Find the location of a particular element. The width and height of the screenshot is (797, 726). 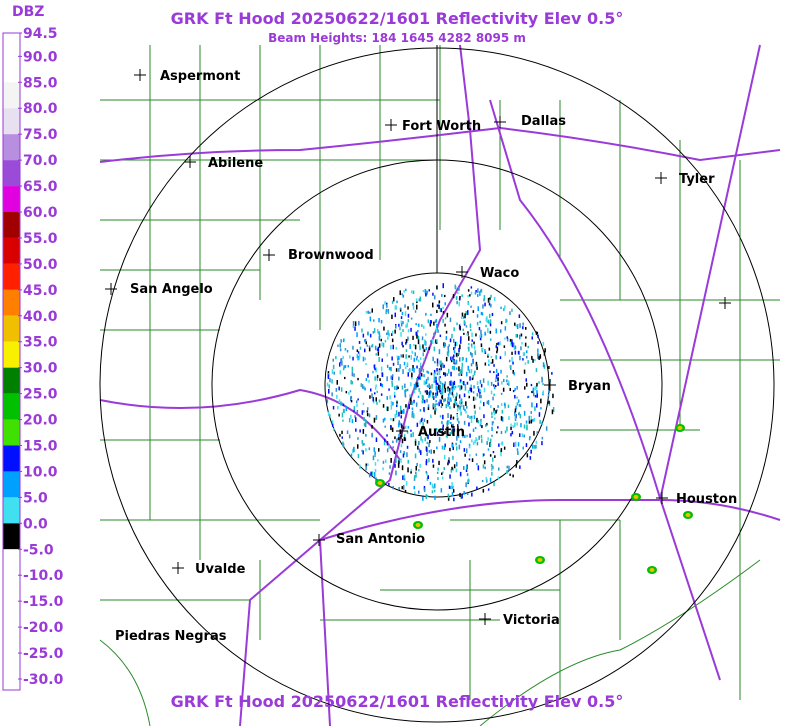

legend-tick-label: -5.0 is located at coordinates (38, 550).